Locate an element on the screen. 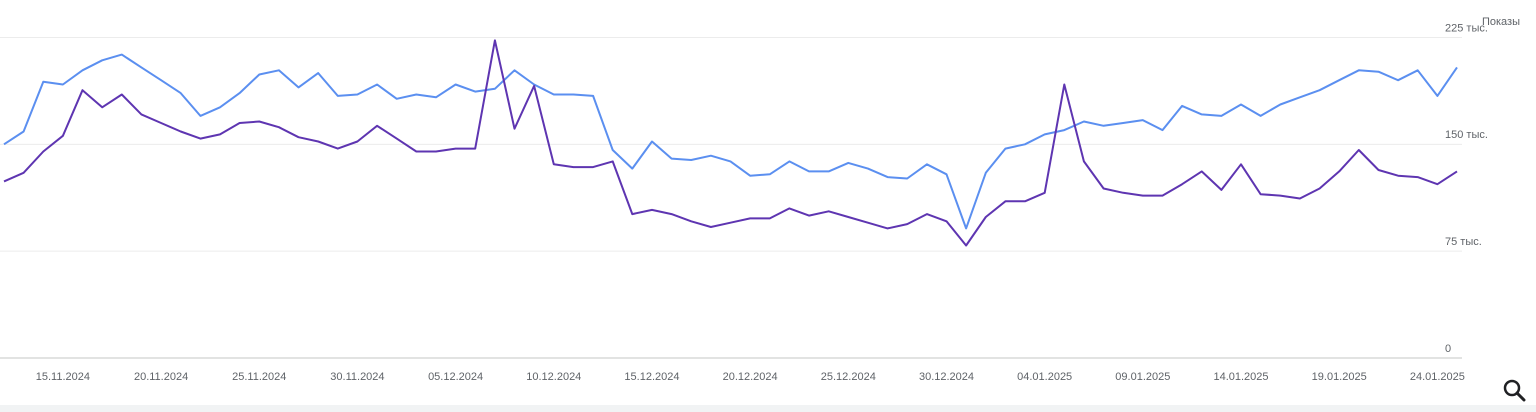 The height and width of the screenshot is (412, 1536). bottom-strip is located at coordinates (768, 408).